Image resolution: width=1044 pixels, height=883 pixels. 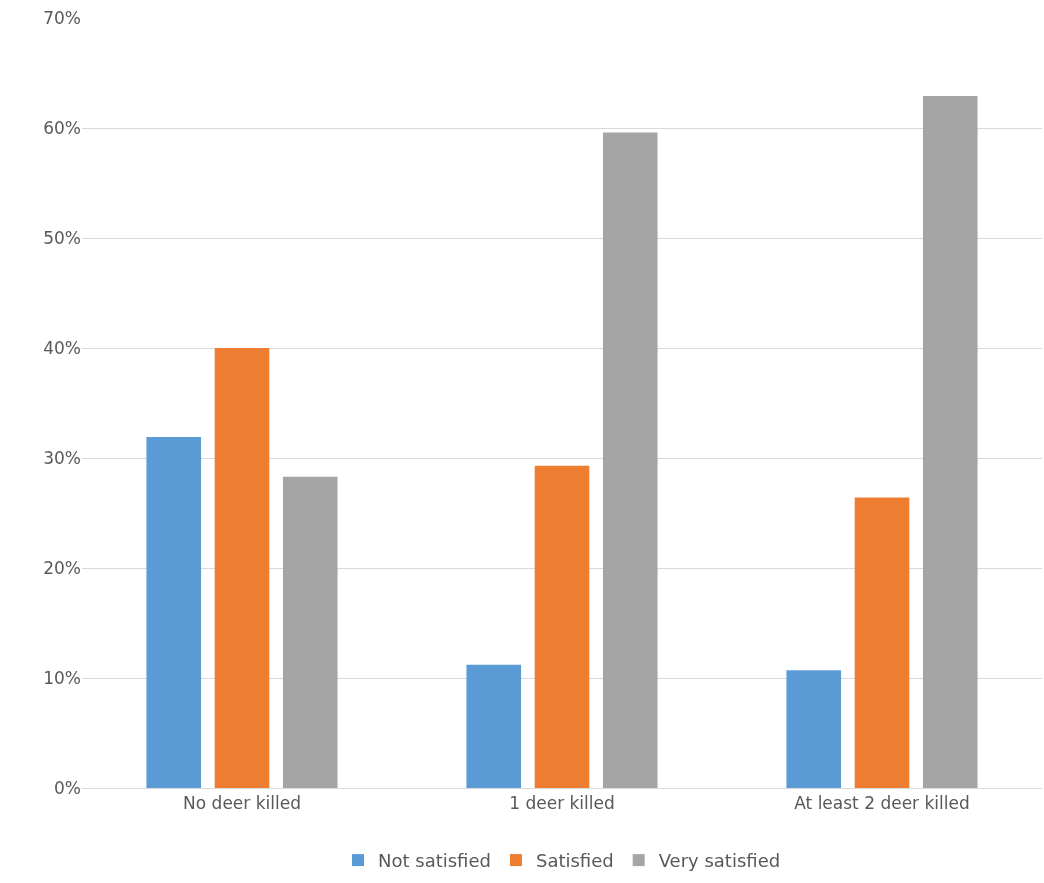 I want to click on y-tick-label: 60%, so click(x=62, y=127).